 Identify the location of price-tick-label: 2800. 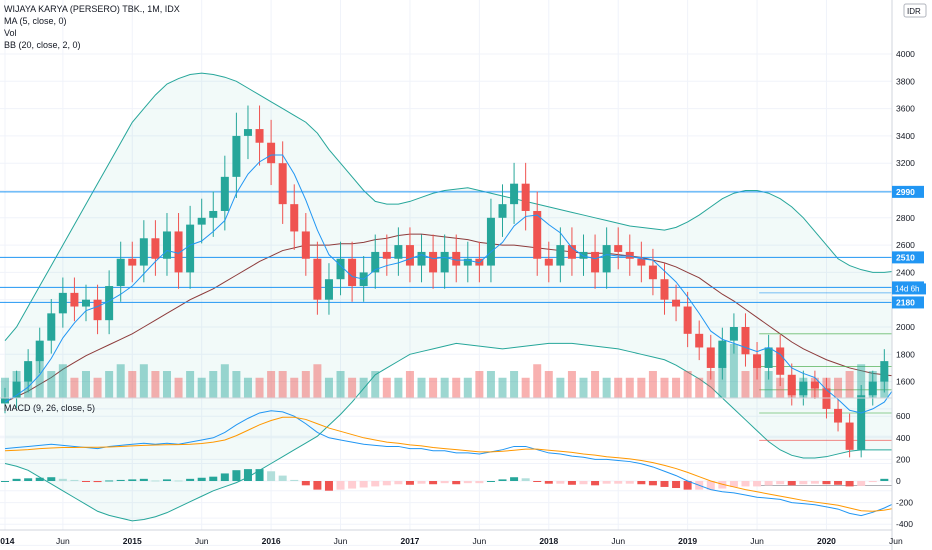
(905, 218).